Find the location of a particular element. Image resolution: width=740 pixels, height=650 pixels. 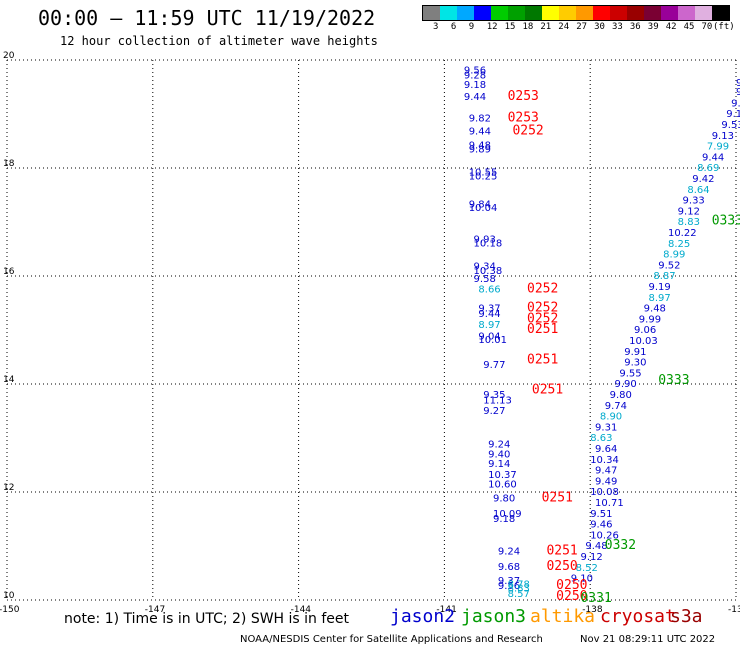

swh-label: 9.47 is located at coordinates (606, 471).